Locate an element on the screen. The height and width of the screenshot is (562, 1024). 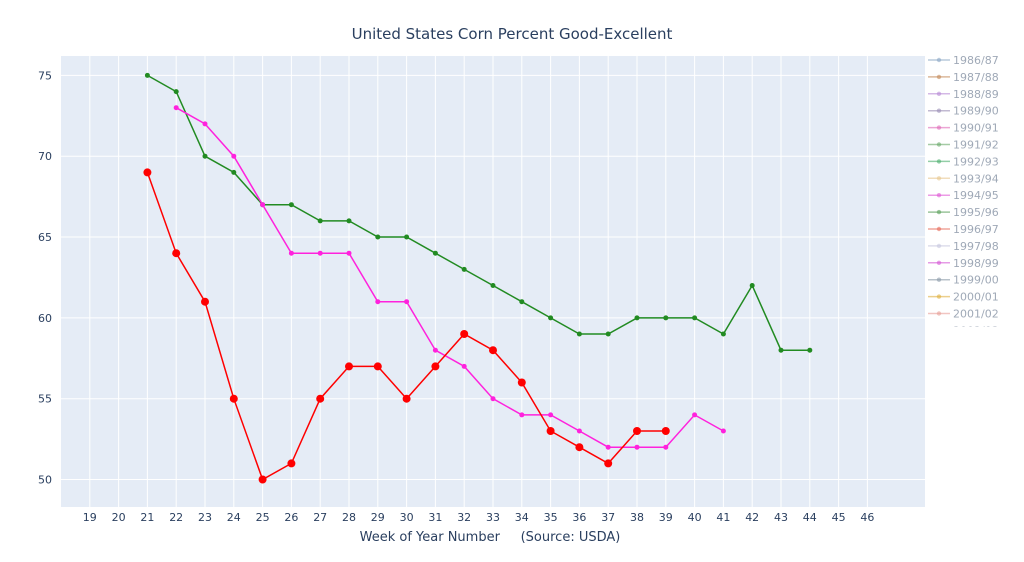
x-tick-label: 37 is located at coordinates (608, 517).